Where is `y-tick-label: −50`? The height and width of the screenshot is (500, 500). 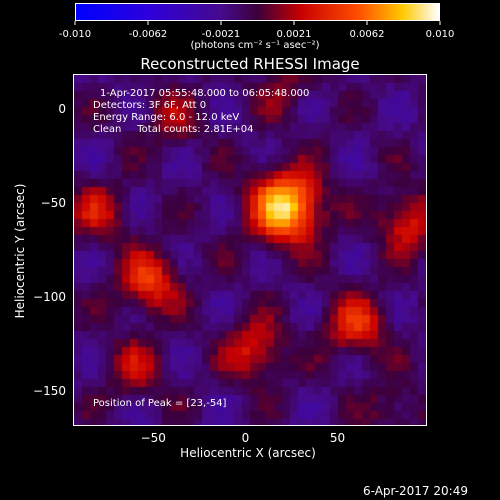
y-tick-label: −50 is located at coordinates (53, 203).